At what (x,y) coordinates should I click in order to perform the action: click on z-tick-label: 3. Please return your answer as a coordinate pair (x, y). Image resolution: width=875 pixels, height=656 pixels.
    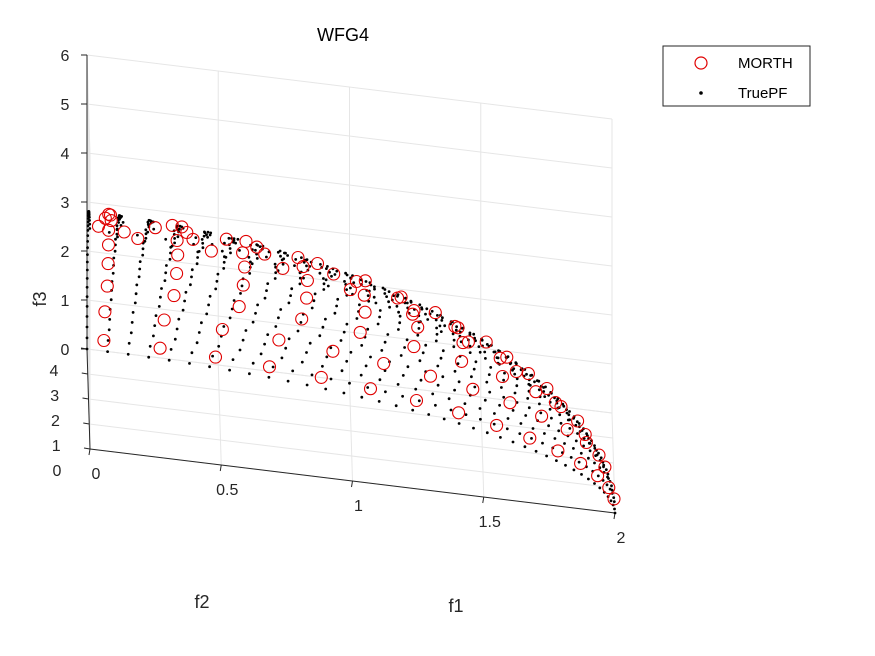
    Looking at the image, I should click on (65, 203).